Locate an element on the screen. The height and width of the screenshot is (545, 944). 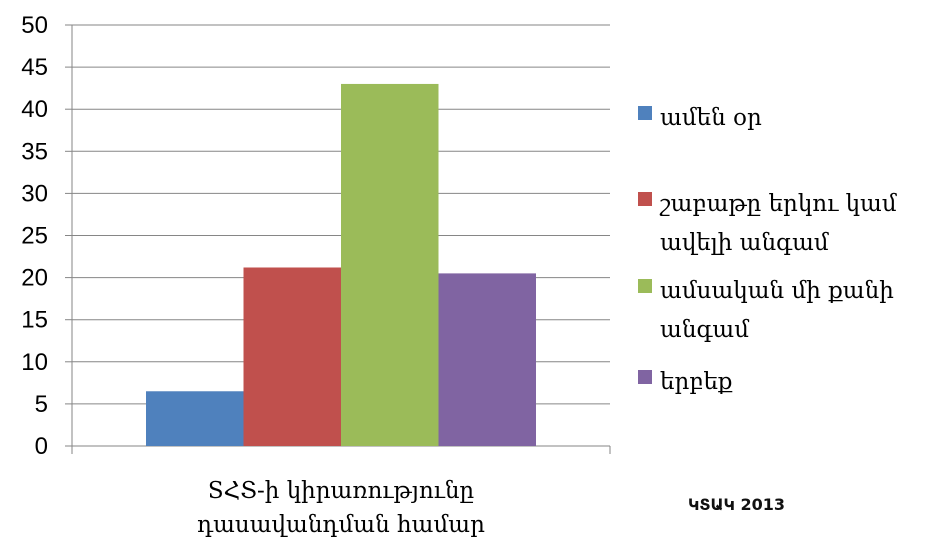
y-tick-label: 10 is located at coordinates (34, 362).